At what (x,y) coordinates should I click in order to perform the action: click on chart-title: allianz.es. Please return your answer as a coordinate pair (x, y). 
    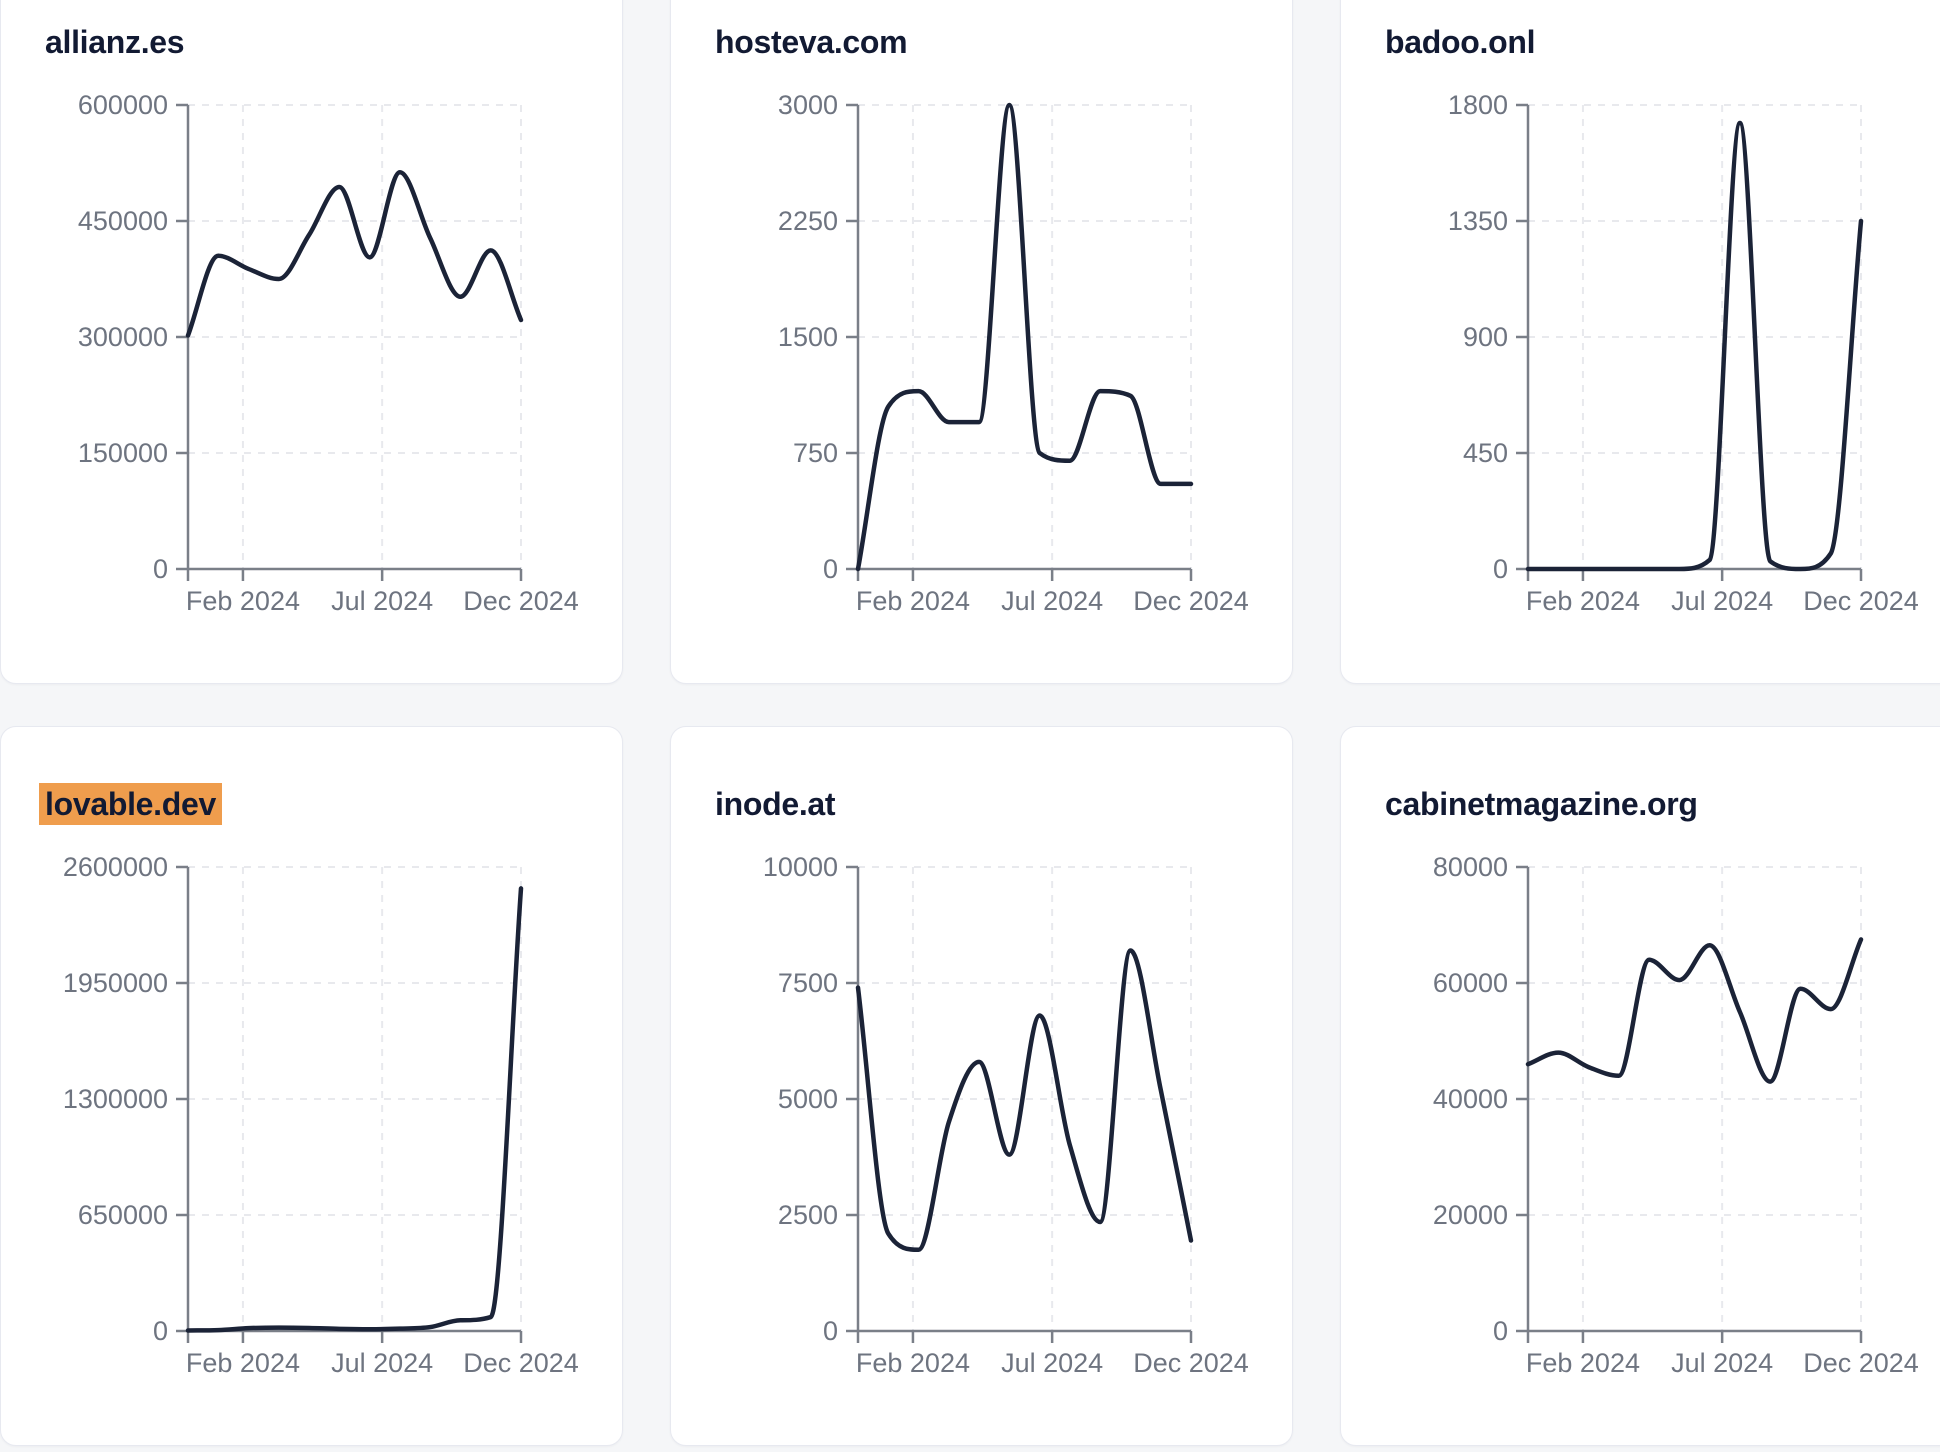
    Looking at the image, I should click on (115, 42).